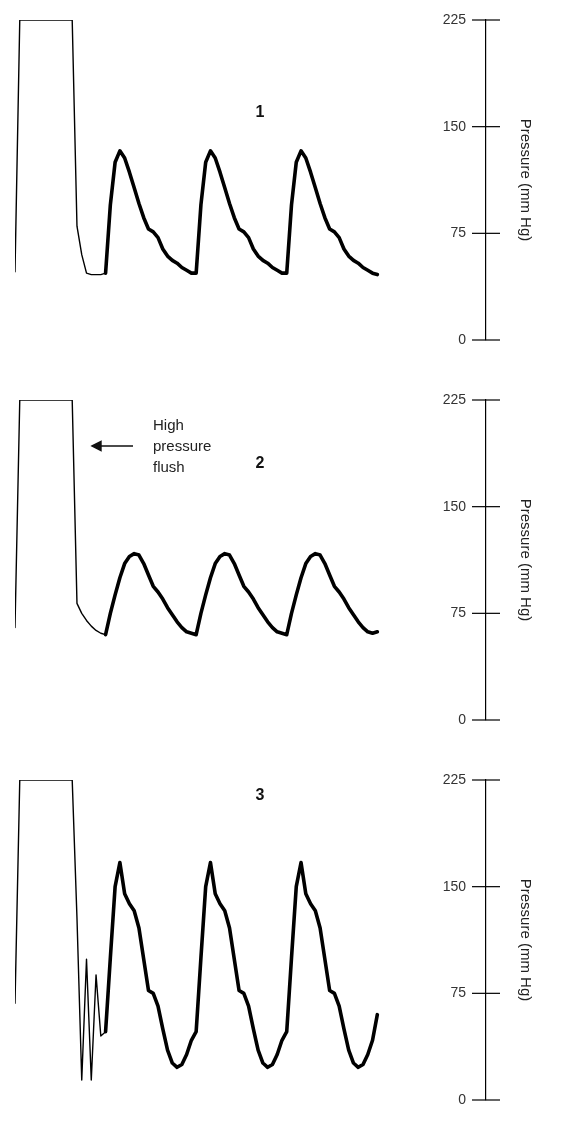 This screenshot has height=1141, width=568. Describe the element at coordinates (183, 446) in the screenshot. I see `annotation: High pressure flush` at that location.